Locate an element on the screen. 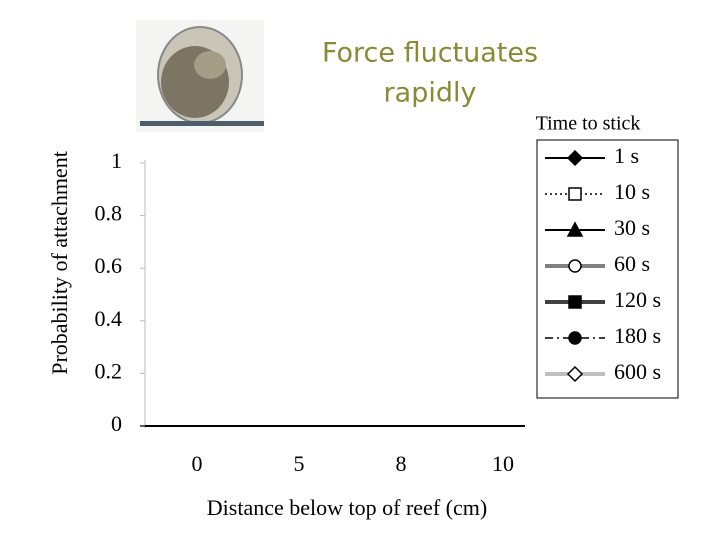  y-tick-label: 0.4 is located at coordinates (109, 318).